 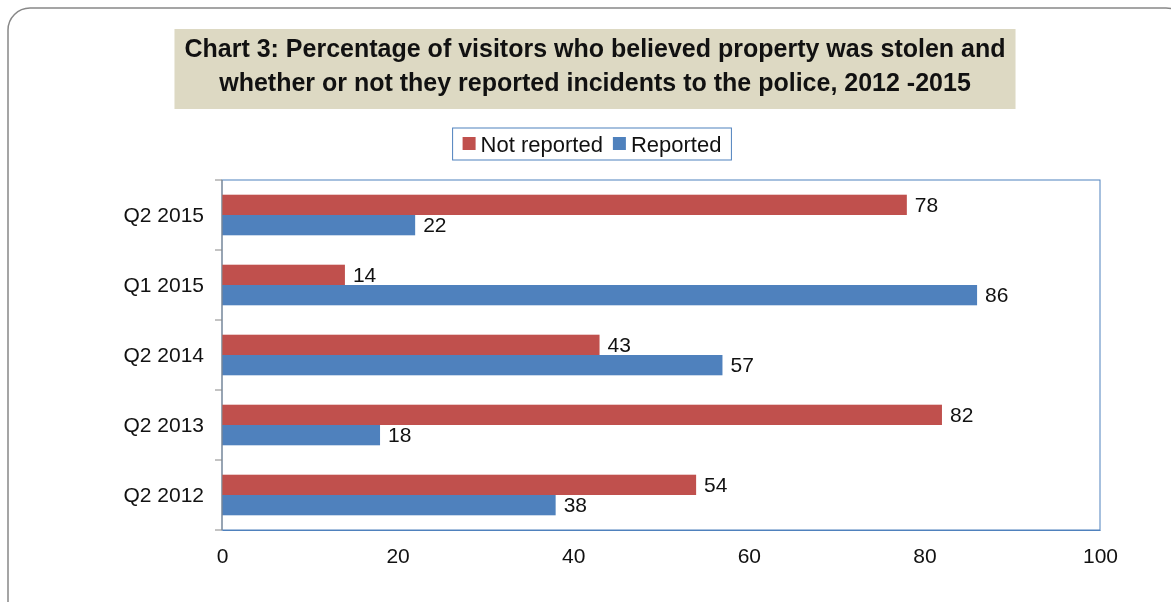 What do you see at coordinates (400, 435) in the screenshot?
I see `data-label: 18` at bounding box center [400, 435].